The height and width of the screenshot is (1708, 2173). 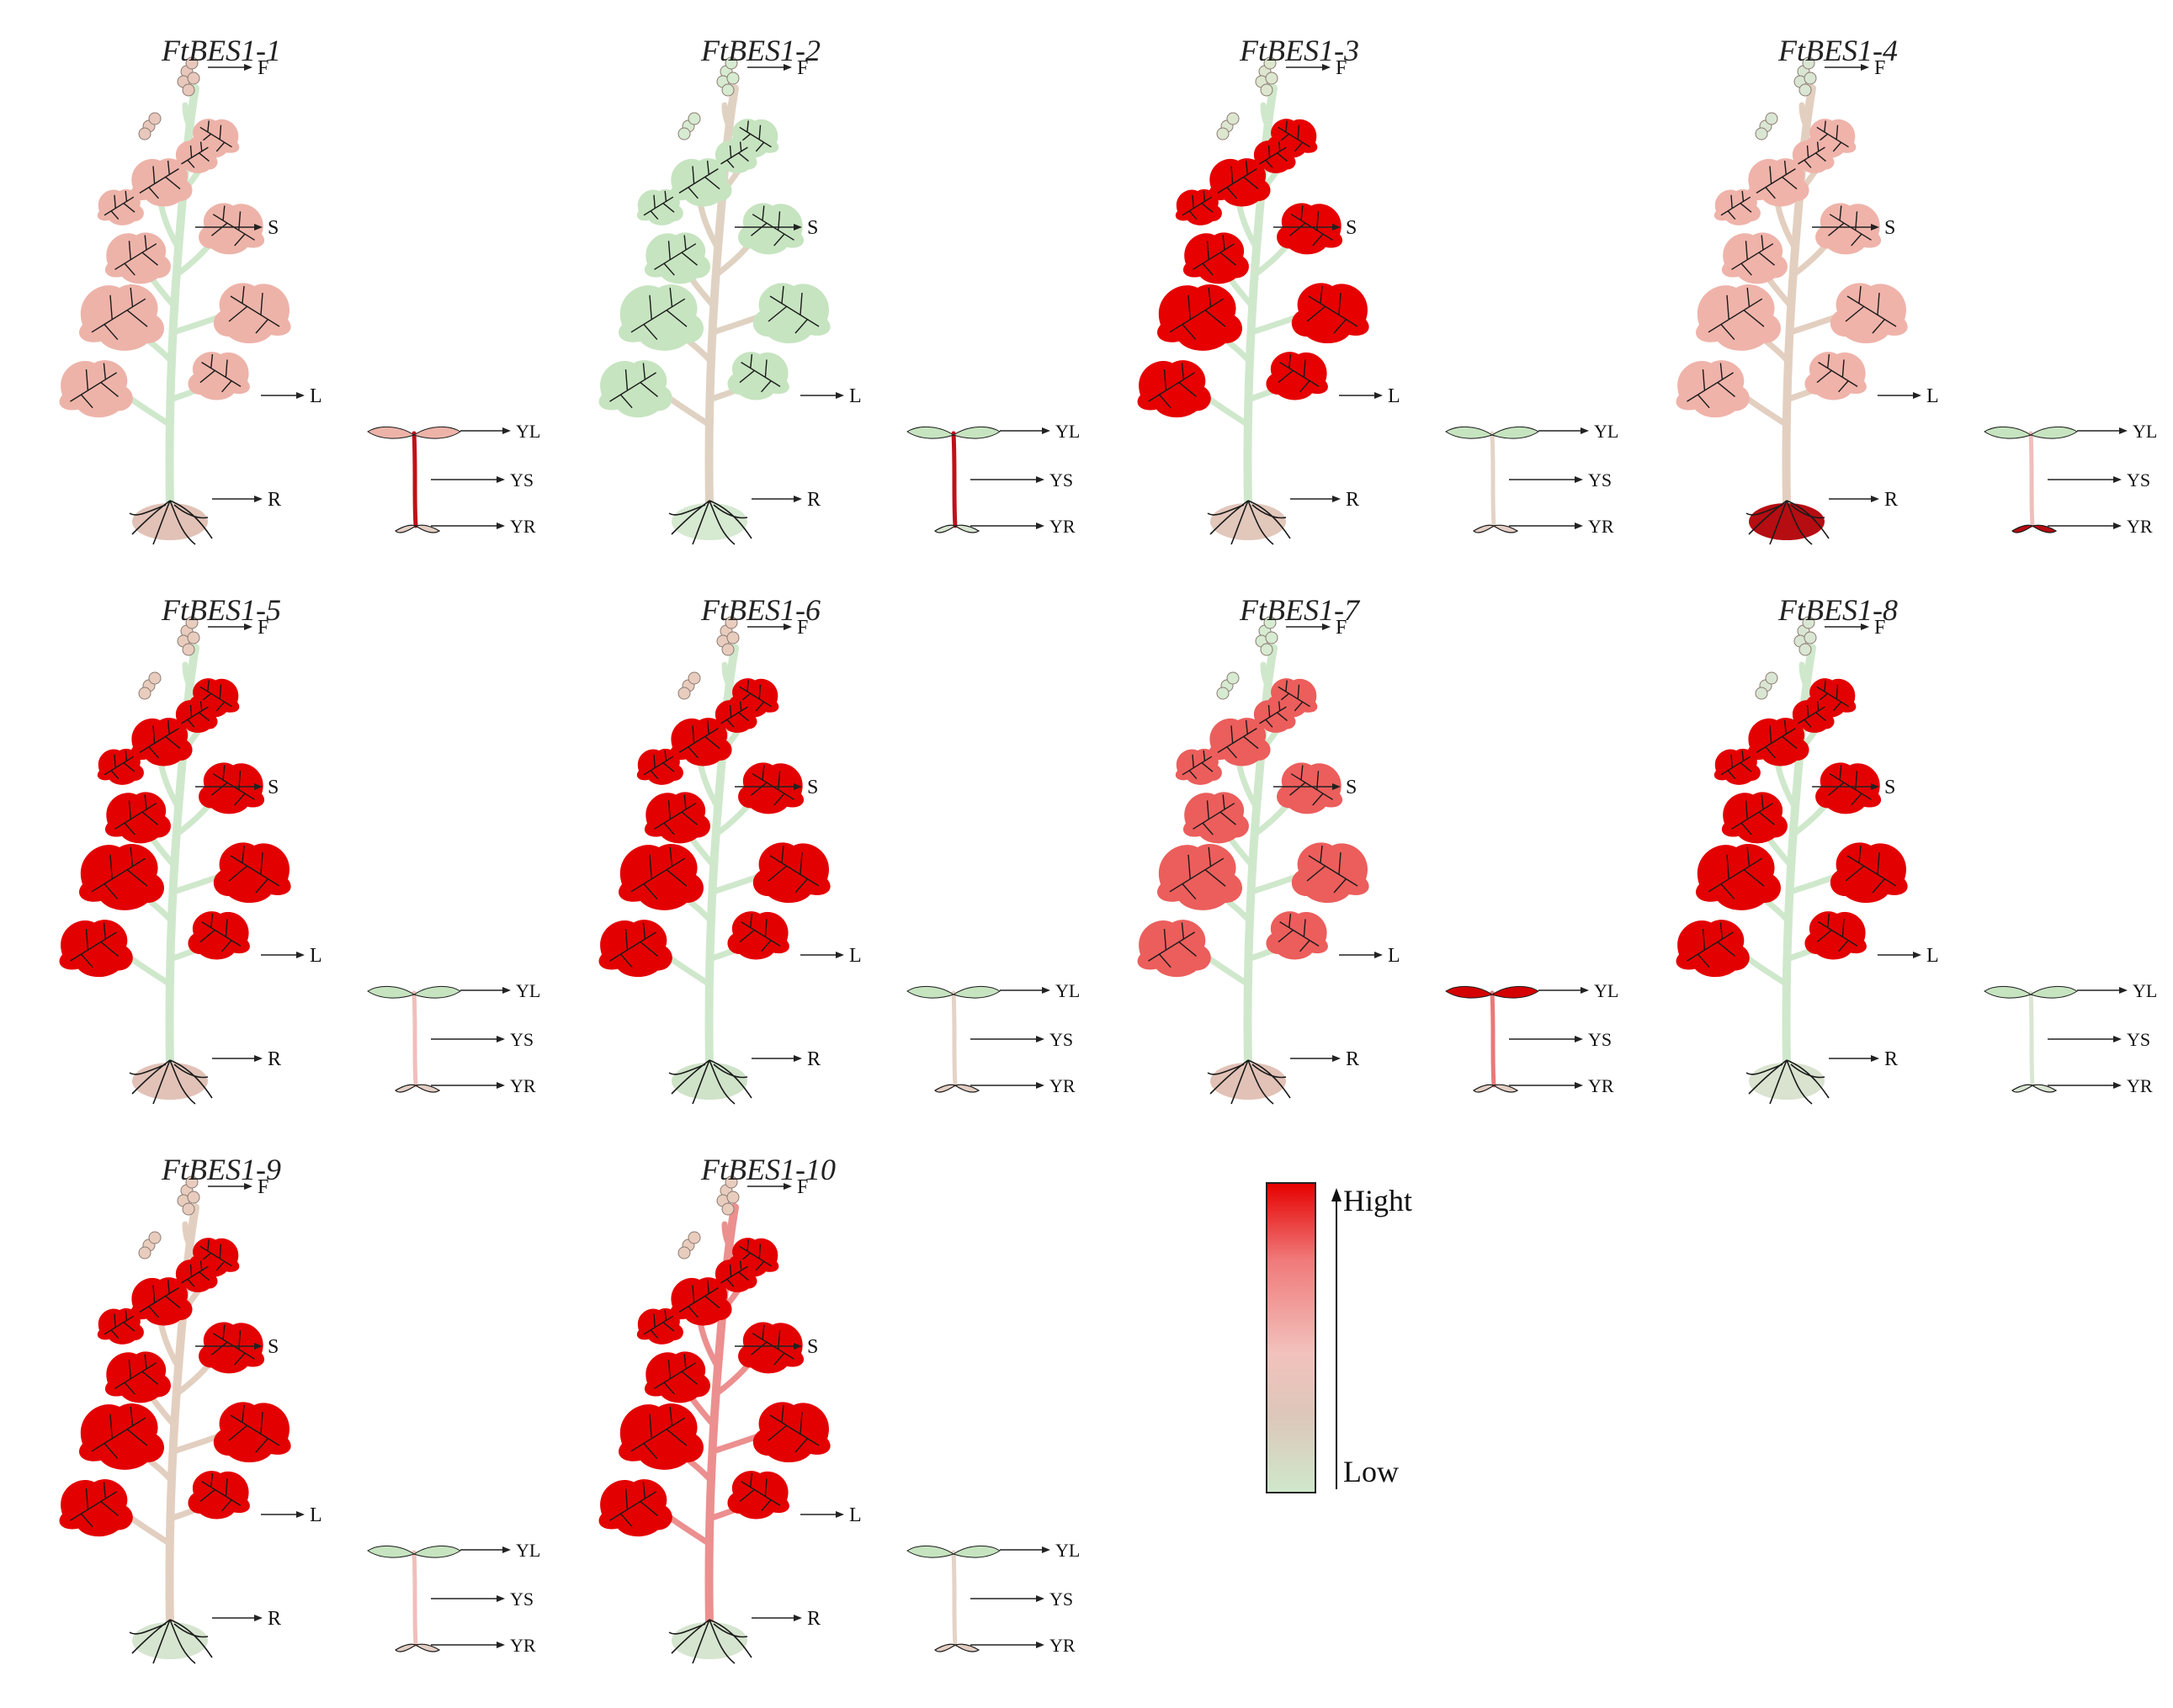 I want to click on young-leaf-arrow-head, so click(x=1585, y=991).